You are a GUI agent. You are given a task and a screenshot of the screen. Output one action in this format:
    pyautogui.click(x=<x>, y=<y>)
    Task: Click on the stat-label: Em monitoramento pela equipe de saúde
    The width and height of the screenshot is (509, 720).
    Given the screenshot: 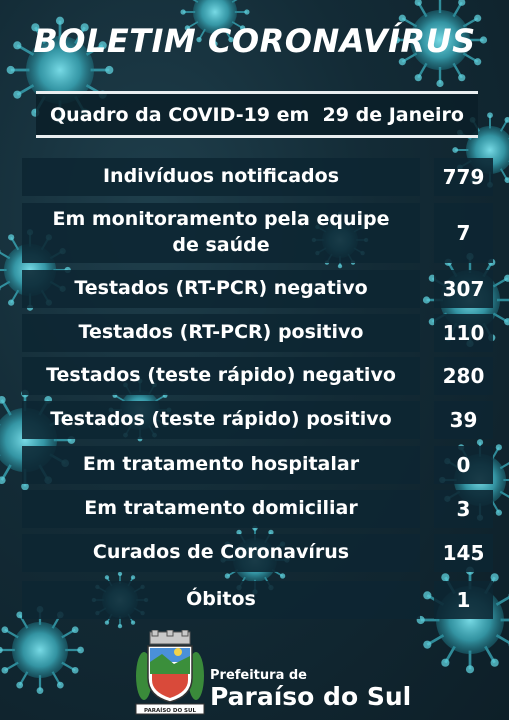 What is the action you would take?
    pyautogui.click(x=221, y=233)
    